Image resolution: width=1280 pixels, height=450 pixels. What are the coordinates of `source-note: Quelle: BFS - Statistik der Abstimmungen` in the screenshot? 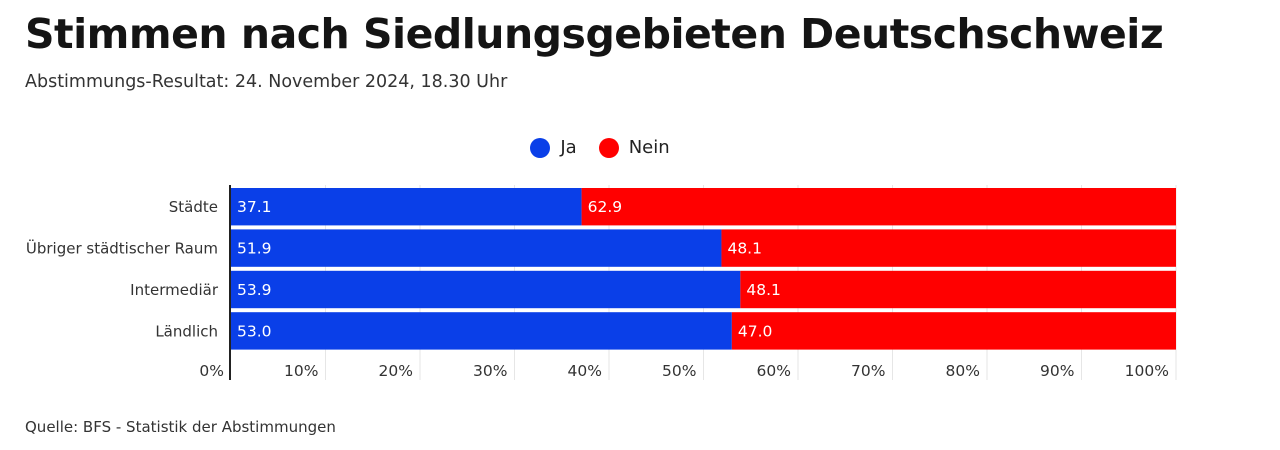 It's located at (180, 427).